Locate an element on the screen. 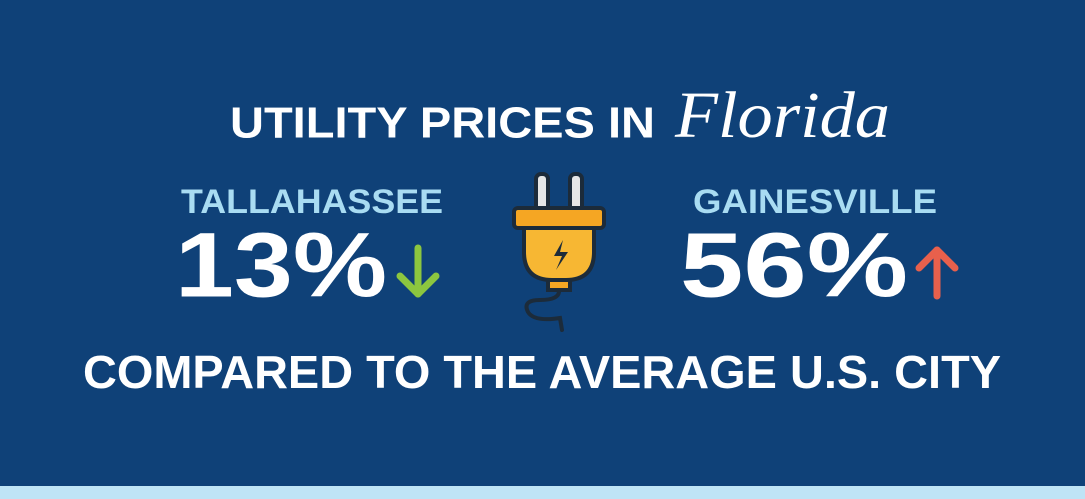 This screenshot has width=1085, height=499. city-name: TALLAHASSEE is located at coordinates (312, 202).